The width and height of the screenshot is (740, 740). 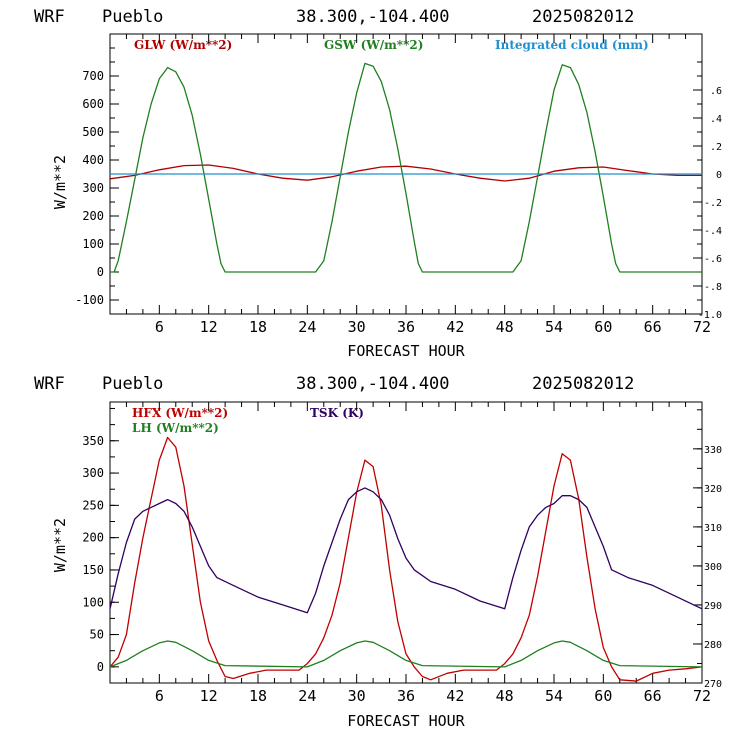 What do you see at coordinates (93, 570) in the screenshot?
I see `y-tick-label: 150` at bounding box center [93, 570].